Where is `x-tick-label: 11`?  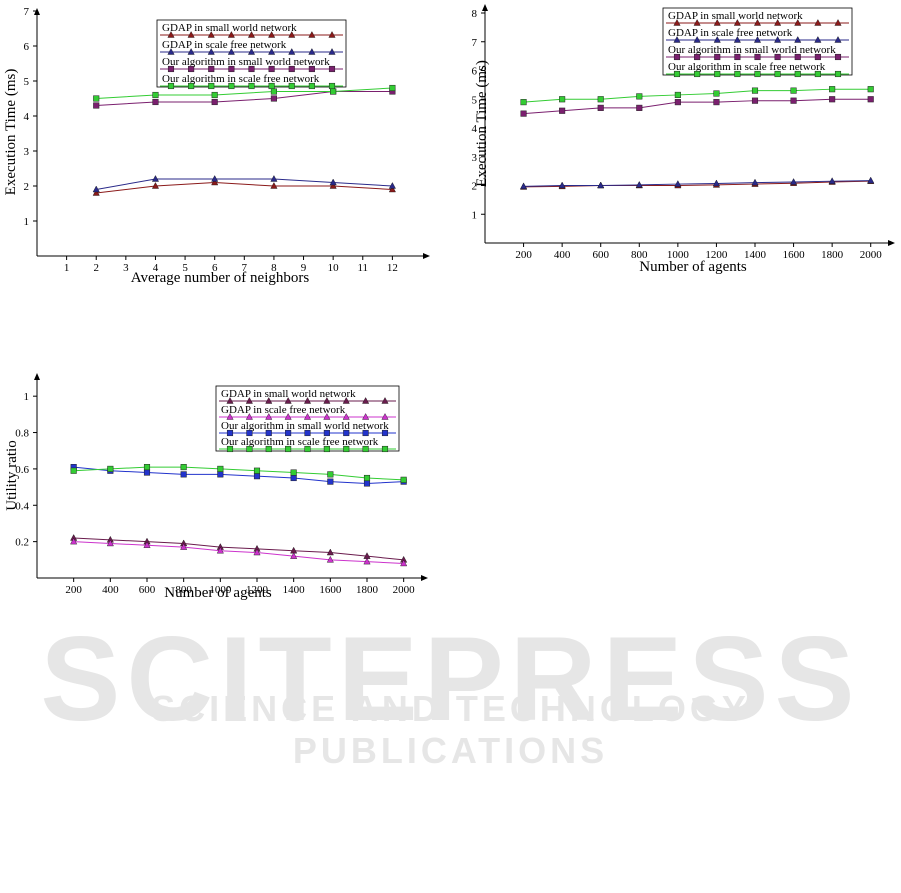
x-tick-label: 11 is located at coordinates (362, 268).